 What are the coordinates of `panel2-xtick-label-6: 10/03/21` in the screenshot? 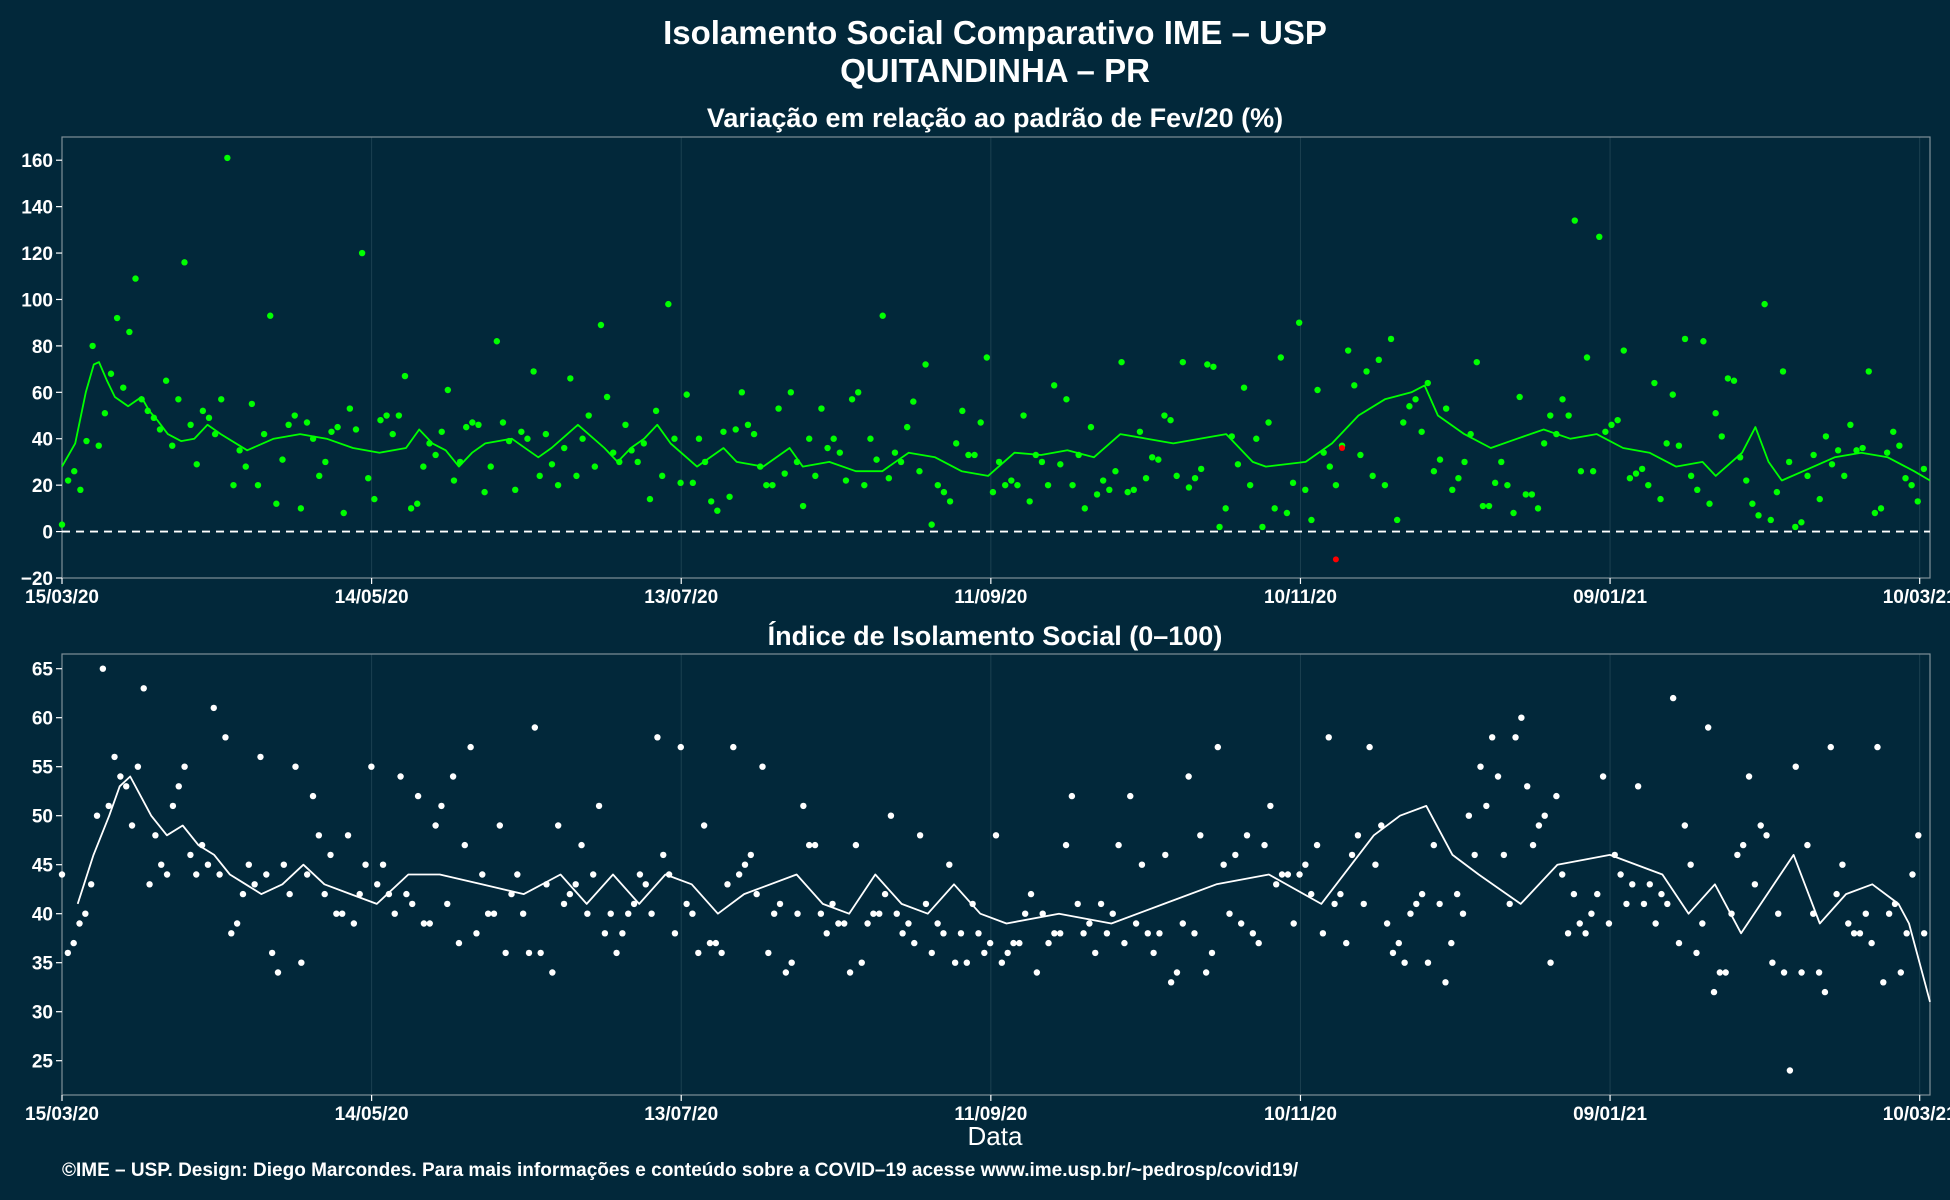 It's located at (1916, 1114).